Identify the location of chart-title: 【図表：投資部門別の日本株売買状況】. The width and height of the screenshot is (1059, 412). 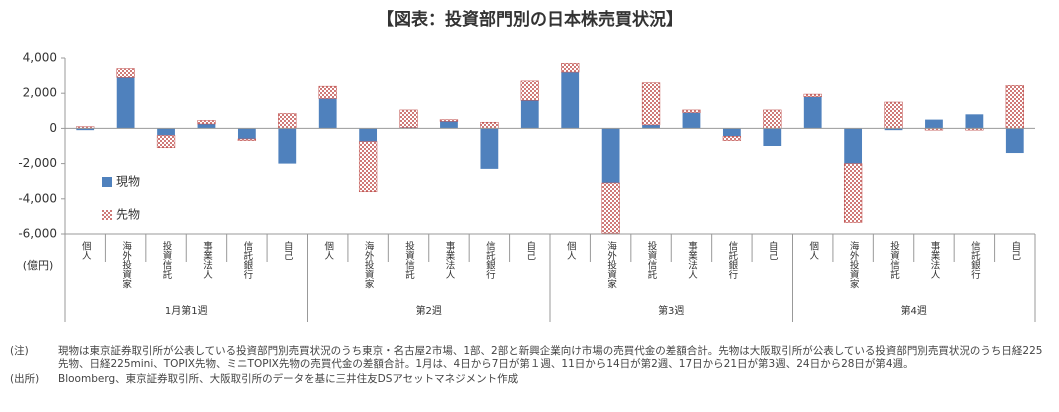
(530, 19).